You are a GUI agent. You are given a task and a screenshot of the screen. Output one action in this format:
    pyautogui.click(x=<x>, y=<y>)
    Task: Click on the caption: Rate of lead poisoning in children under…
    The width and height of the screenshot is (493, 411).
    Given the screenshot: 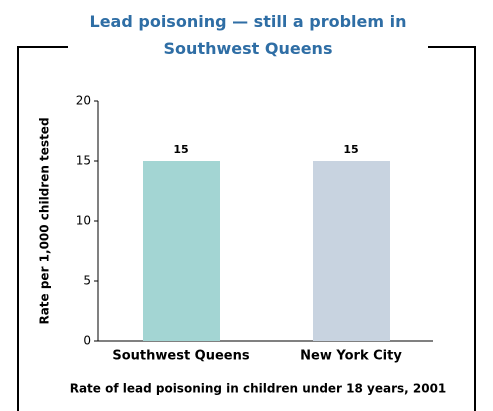 What is the action you would take?
    pyautogui.click(x=258, y=389)
    